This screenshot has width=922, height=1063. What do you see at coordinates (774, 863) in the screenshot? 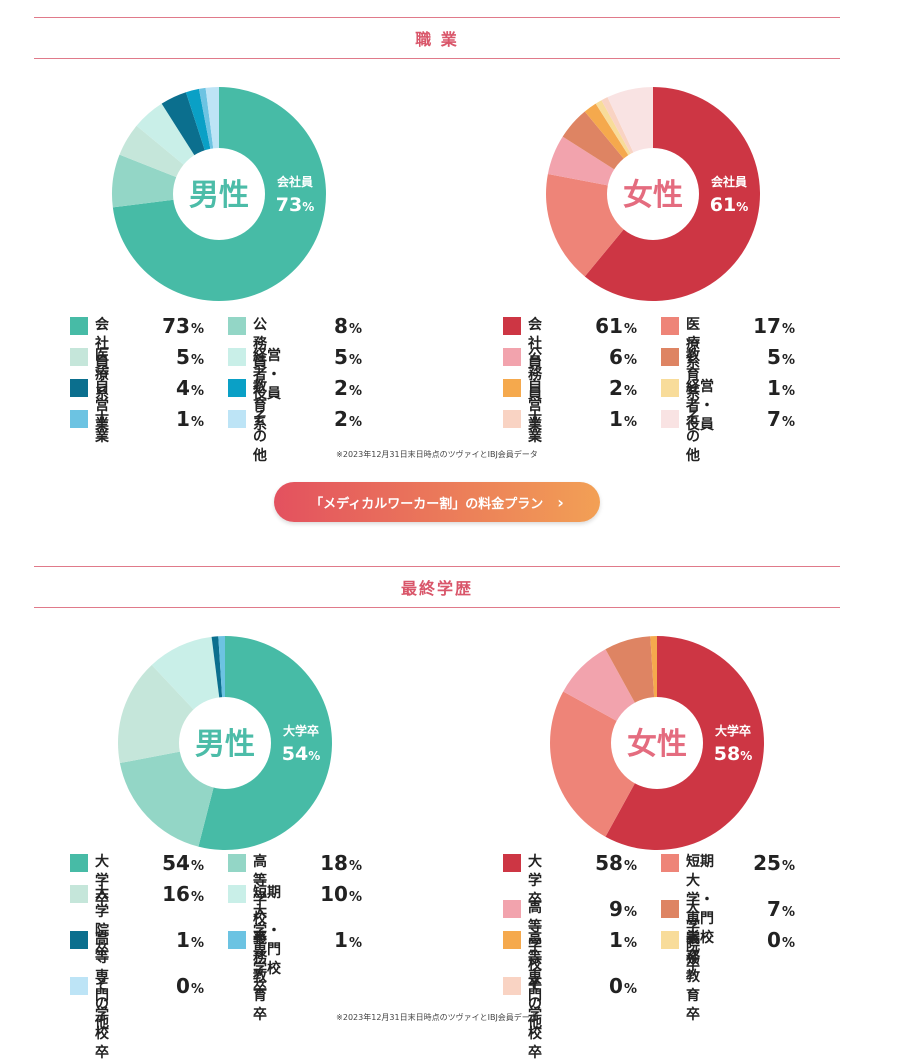
I see `legend-value: 25%` at bounding box center [774, 863].